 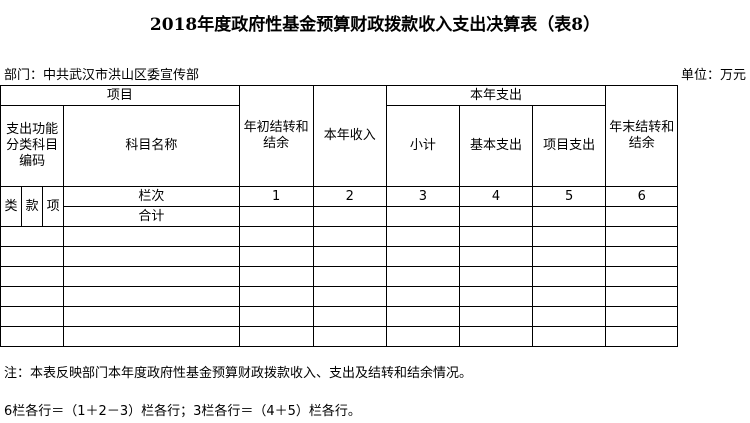 I want to click on col-num: 1, so click(x=276, y=196).